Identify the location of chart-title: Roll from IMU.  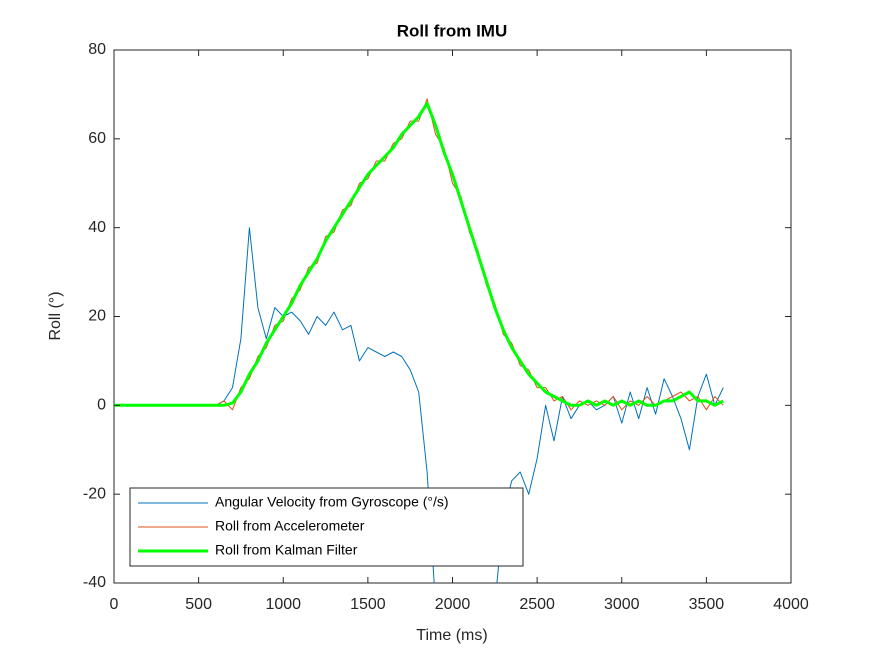
(452, 30).